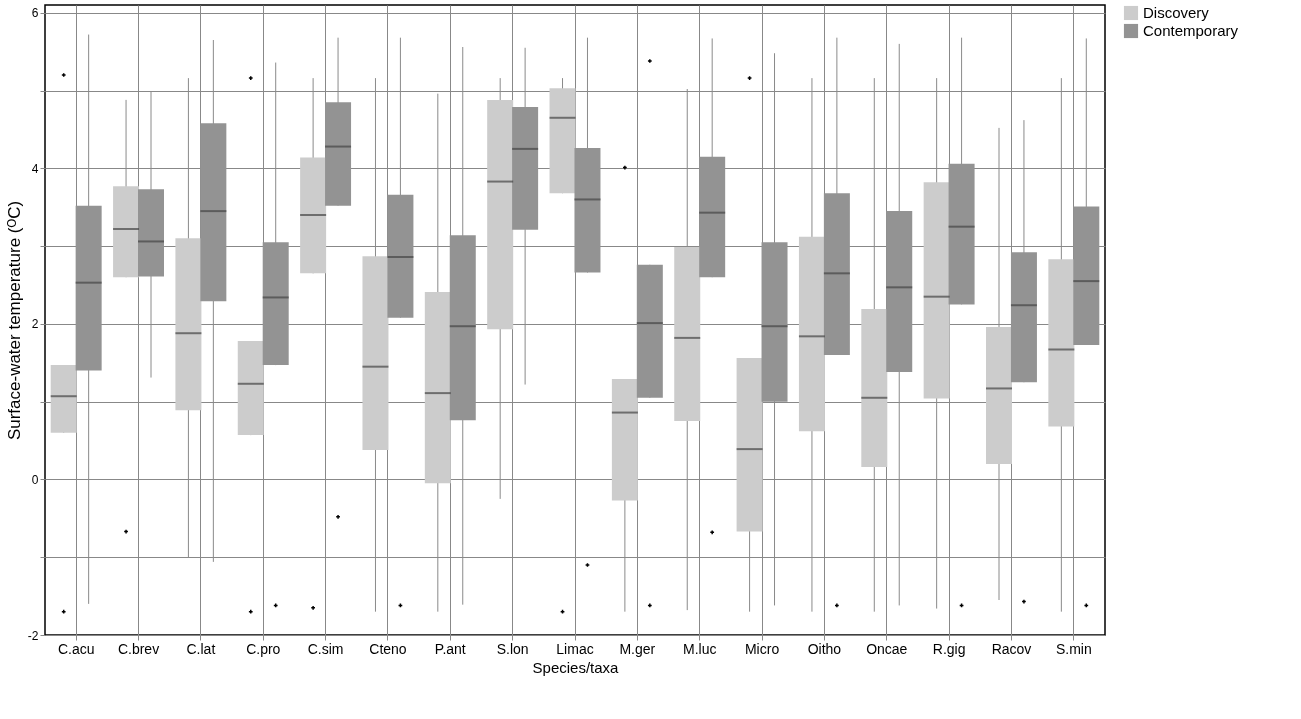 The height and width of the screenshot is (719, 1301). What do you see at coordinates (949, 648) in the screenshot?
I see `x-tick-label: R.gig` at bounding box center [949, 648].